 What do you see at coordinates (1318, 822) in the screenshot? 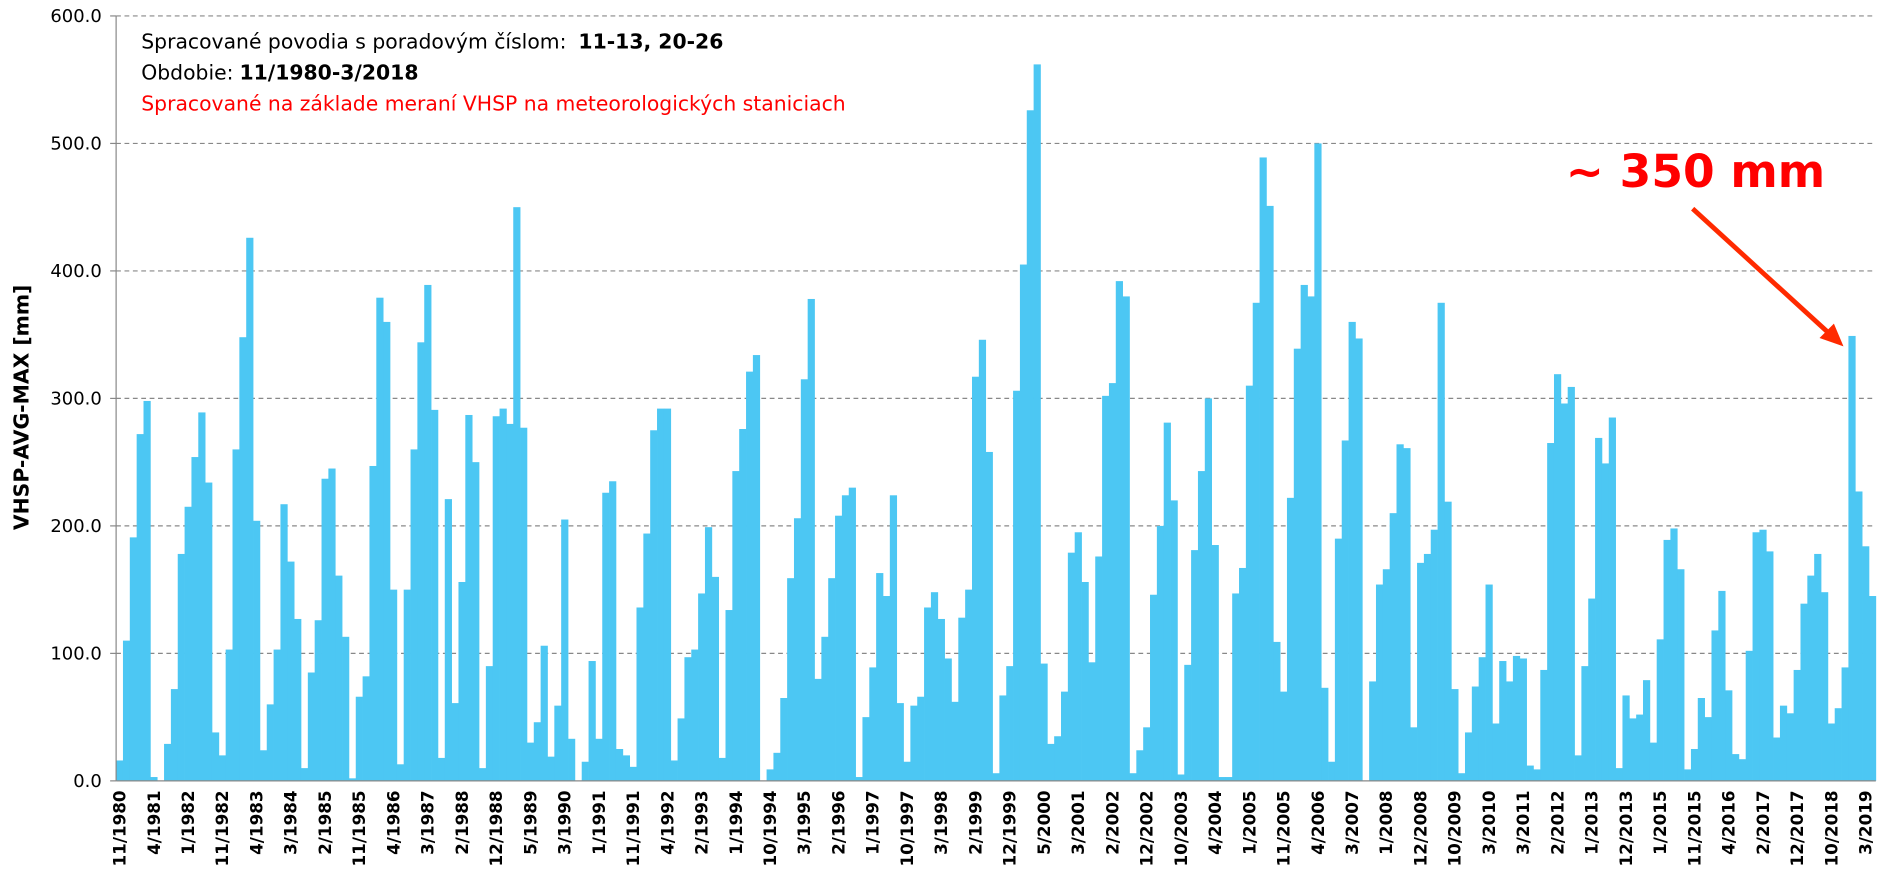
I see `x-tick-label: 4/2006` at bounding box center [1318, 822].